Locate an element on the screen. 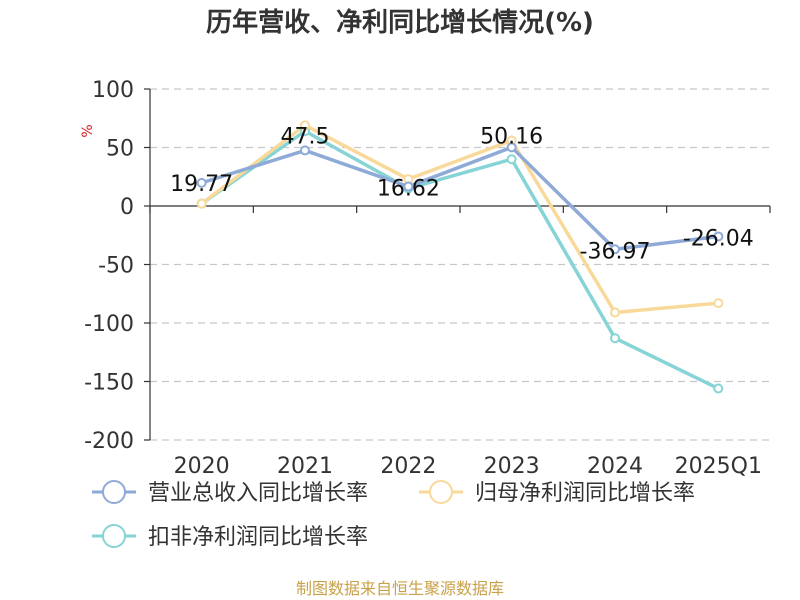 The image size is (800, 600). y-axis-unit-label: % is located at coordinates (88, 130).